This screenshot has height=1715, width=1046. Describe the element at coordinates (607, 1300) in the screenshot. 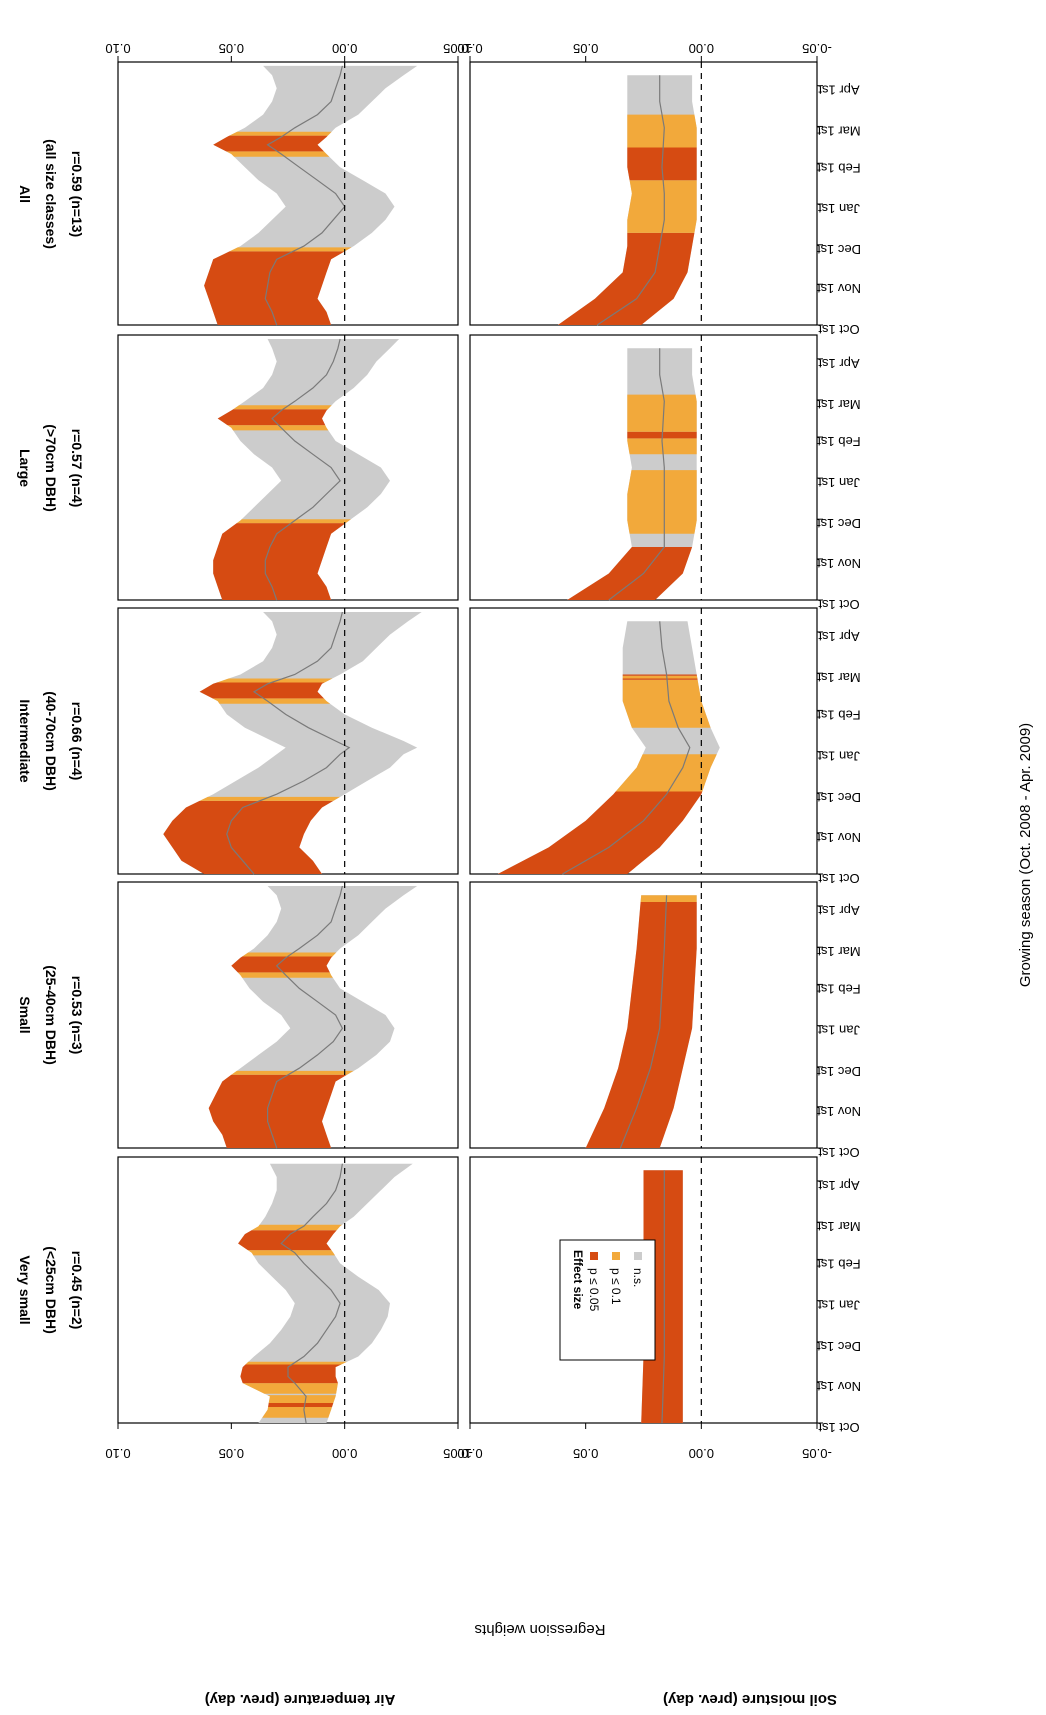

I see `legend: Effect size p ≤ 0.05 p ≤ 0.1 n.s.` at that location.